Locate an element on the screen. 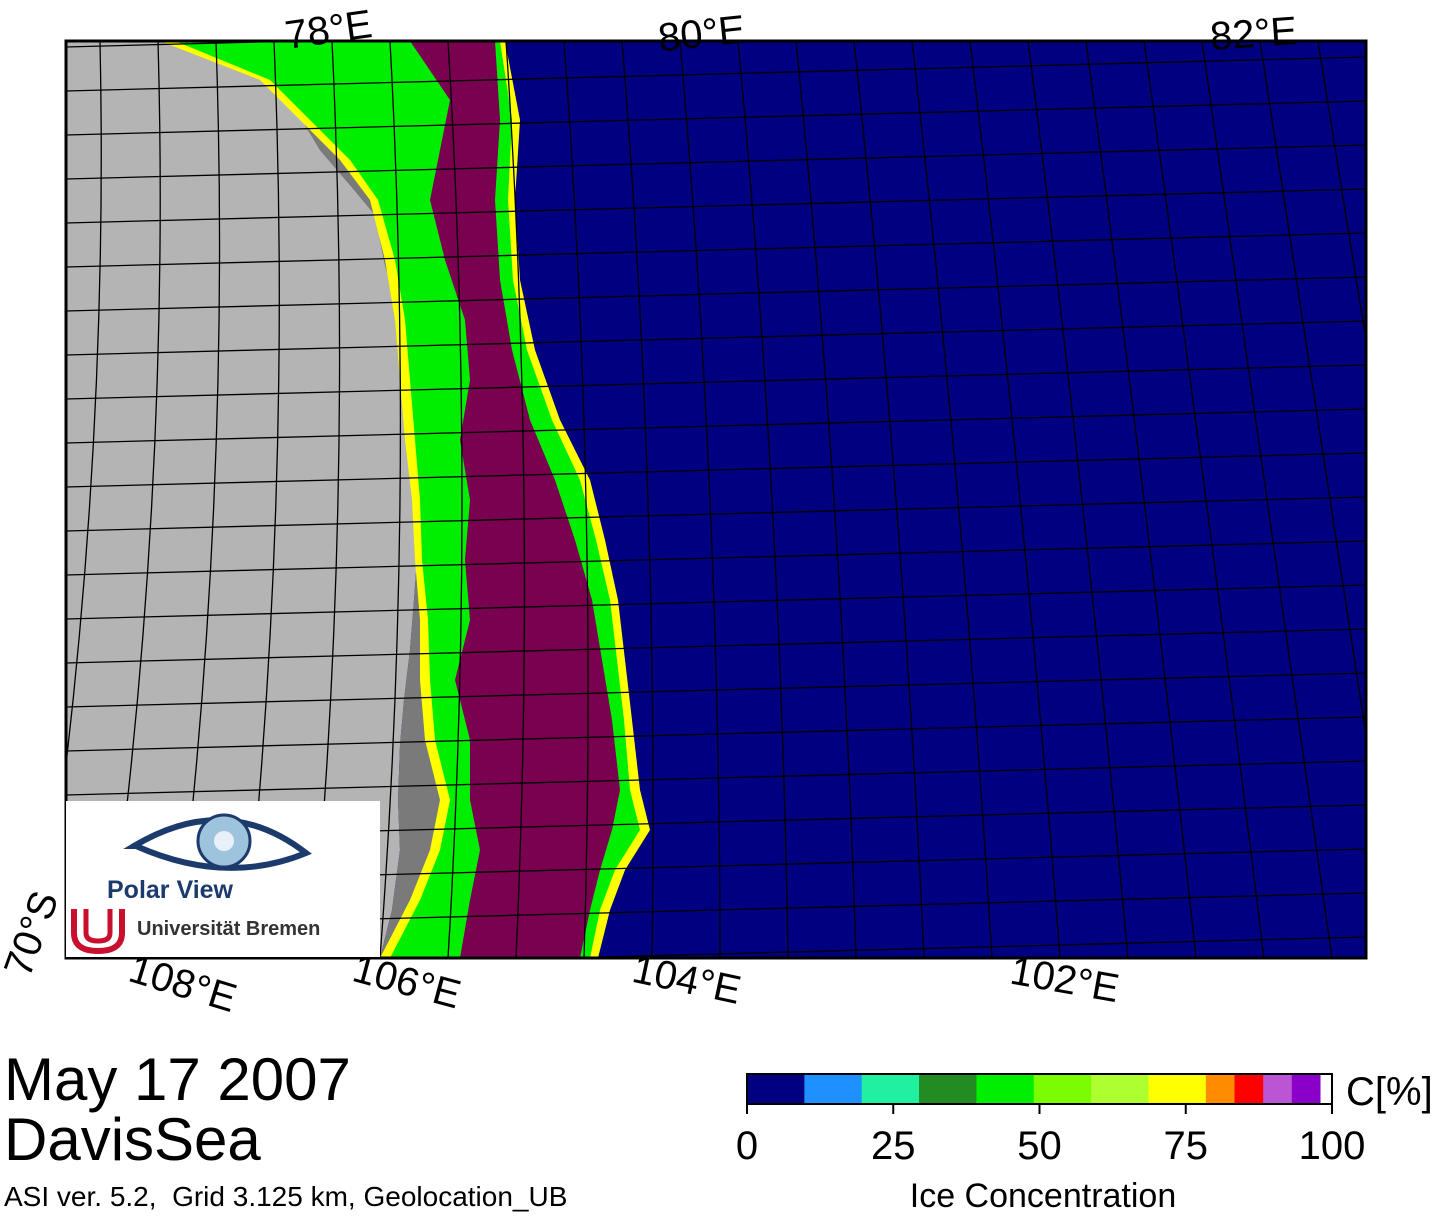 The image size is (1441, 1216). colorbar-tick-label: 25 is located at coordinates (893, 1146).